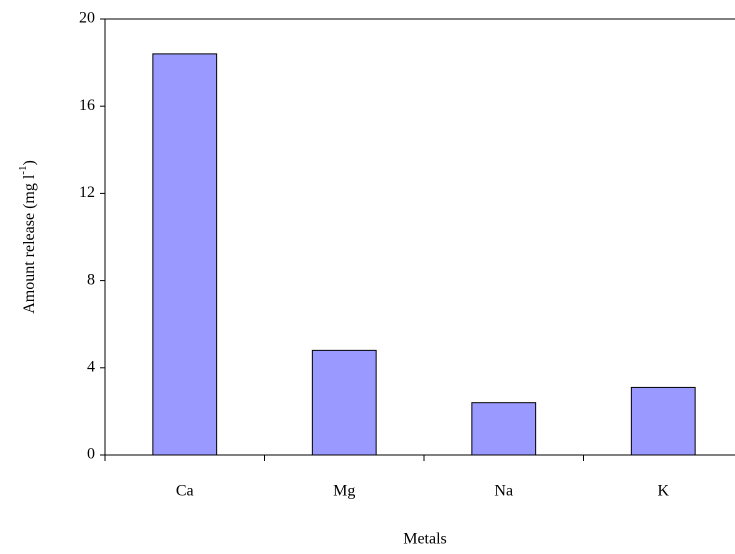  I want to click on y-tick-label: 8, so click(91, 279).